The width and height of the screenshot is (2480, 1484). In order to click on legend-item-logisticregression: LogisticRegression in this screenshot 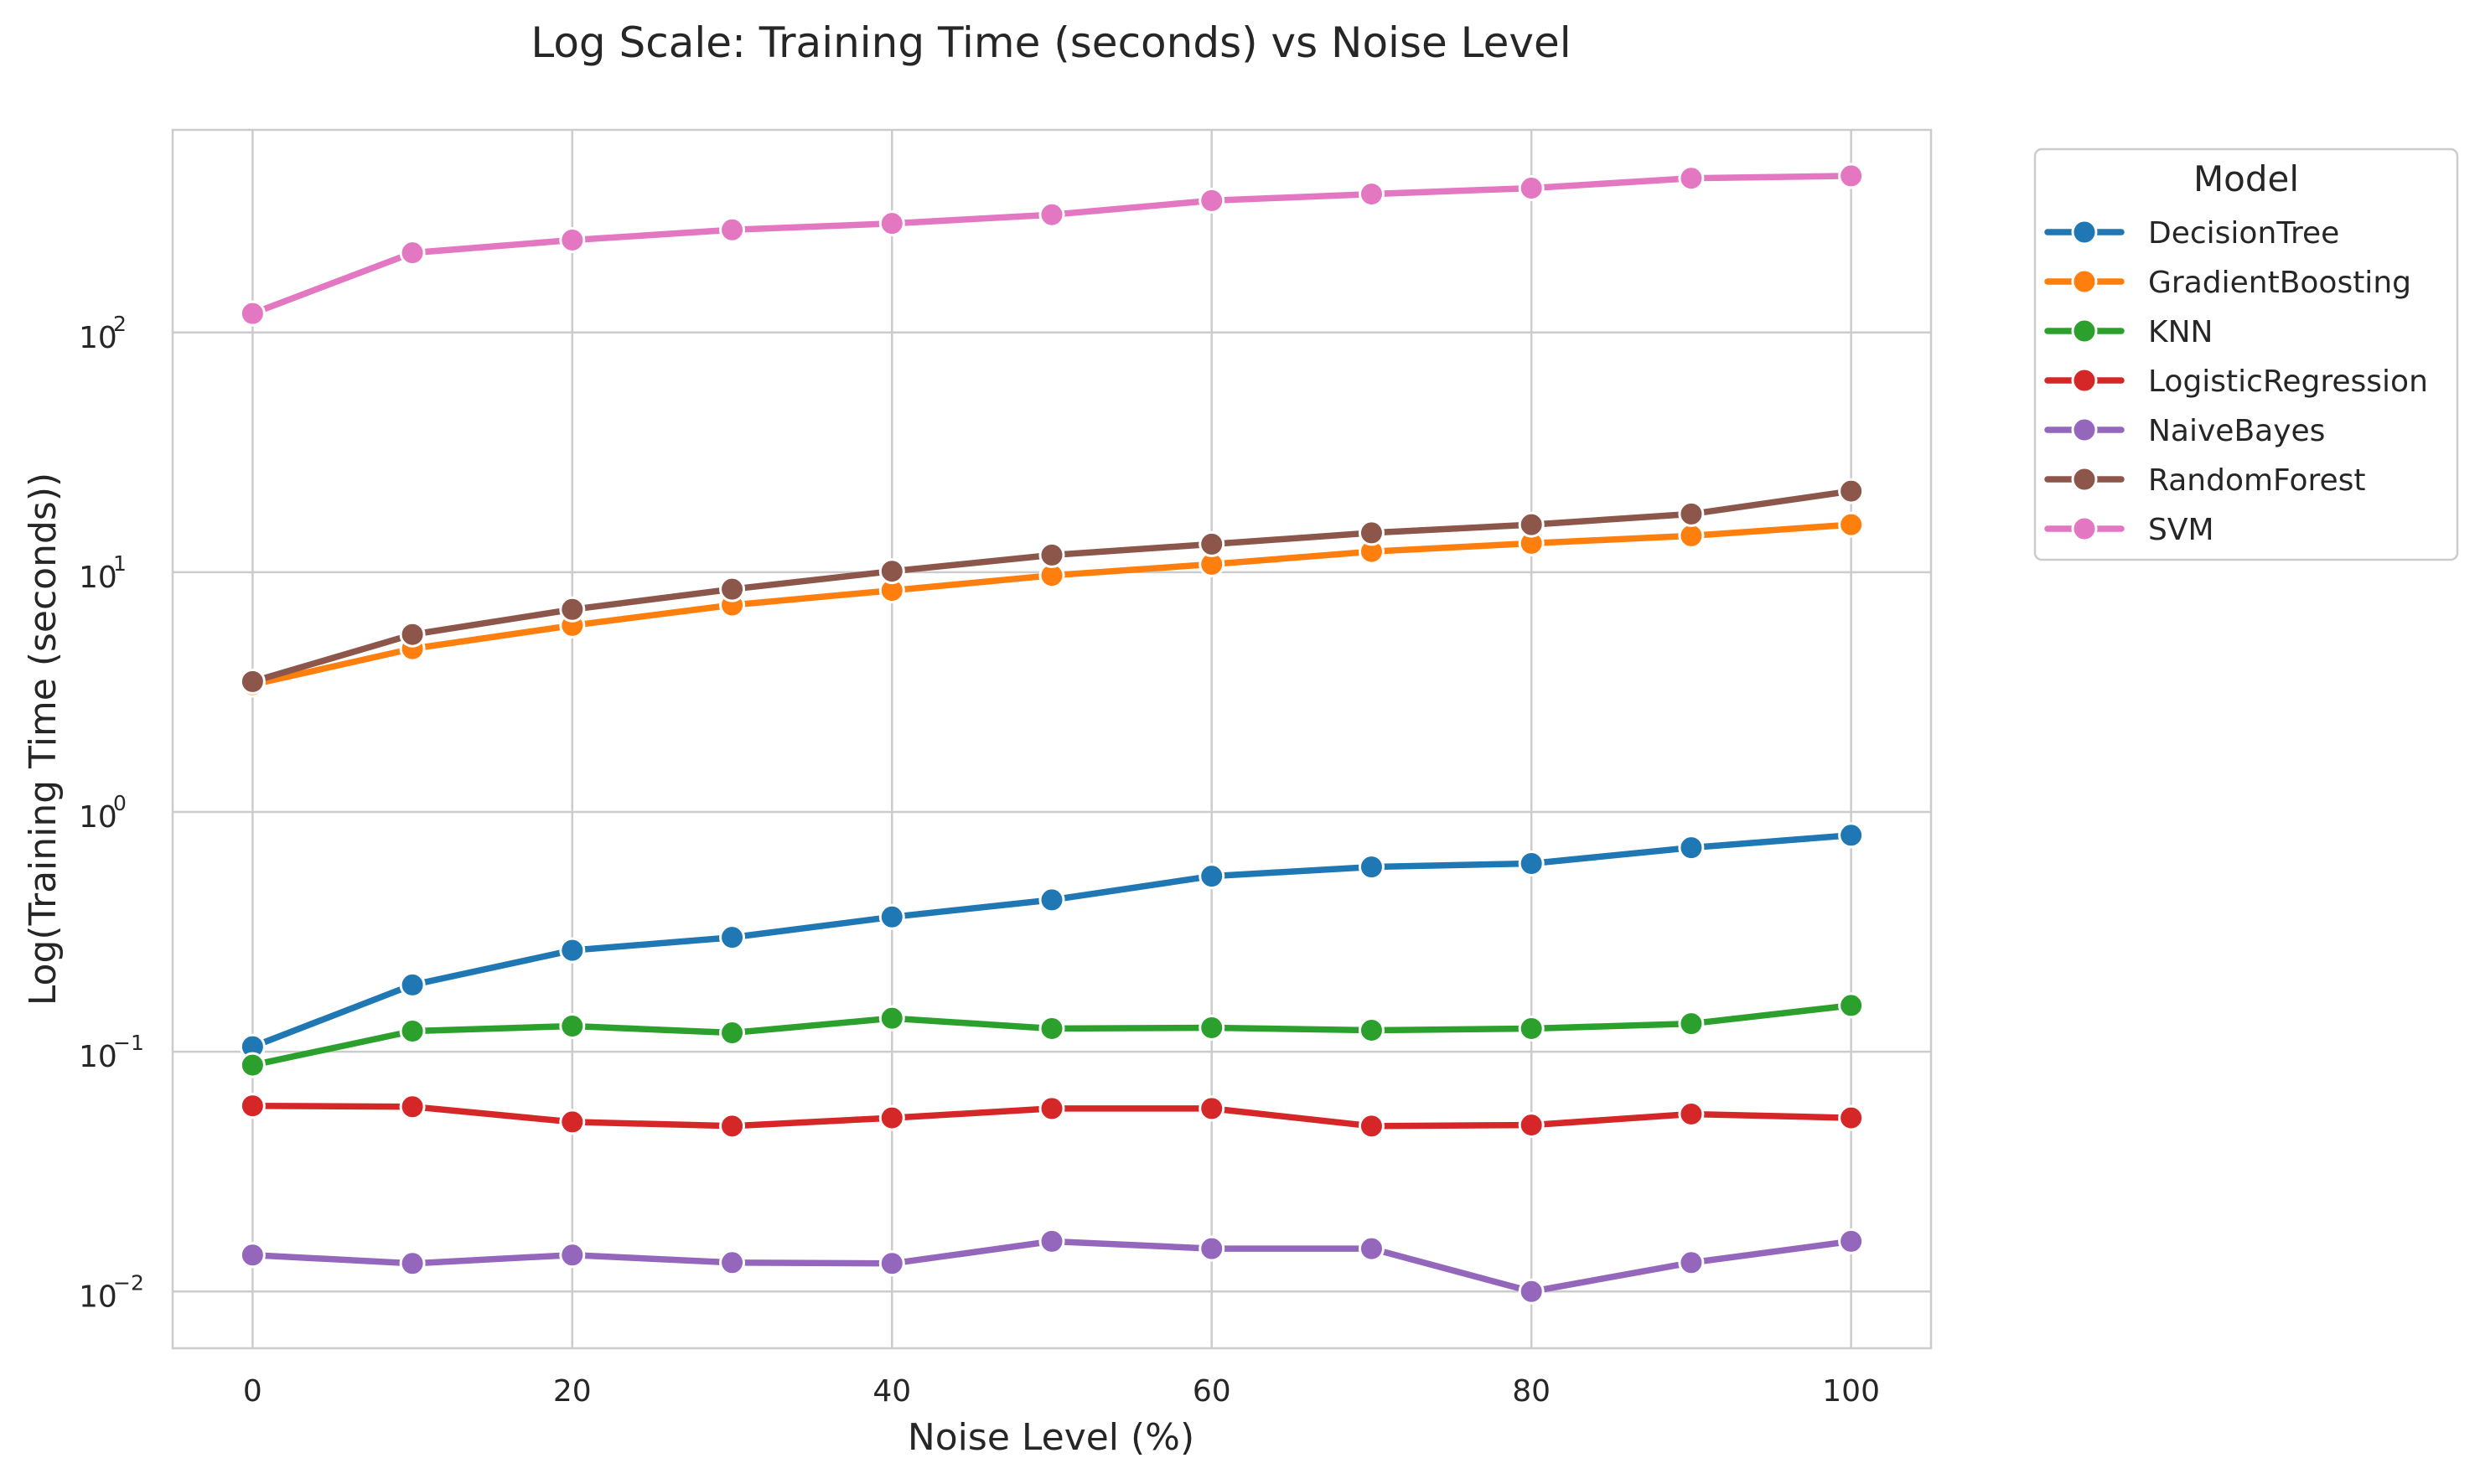, I will do `click(2236, 382)`.